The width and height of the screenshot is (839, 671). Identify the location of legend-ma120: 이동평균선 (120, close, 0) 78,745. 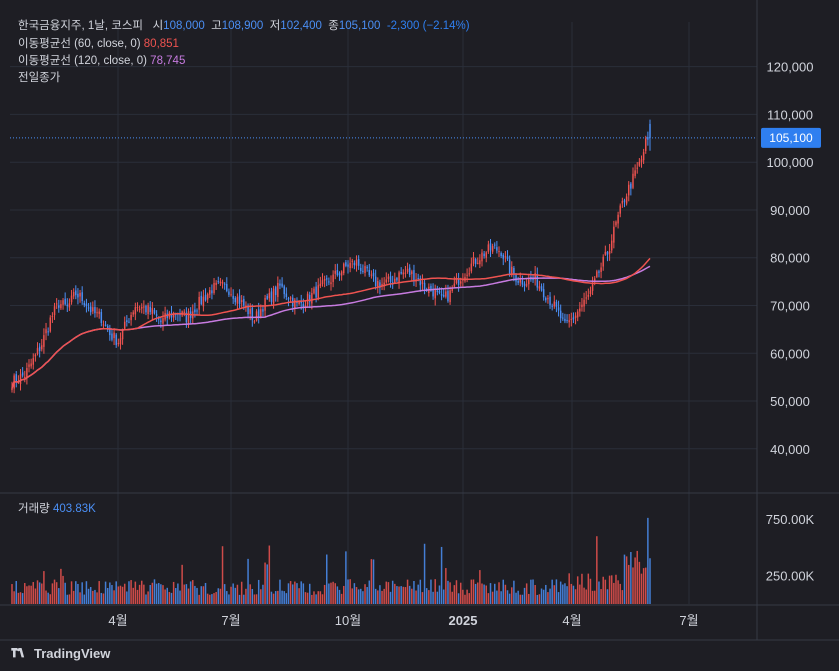
(101, 61).